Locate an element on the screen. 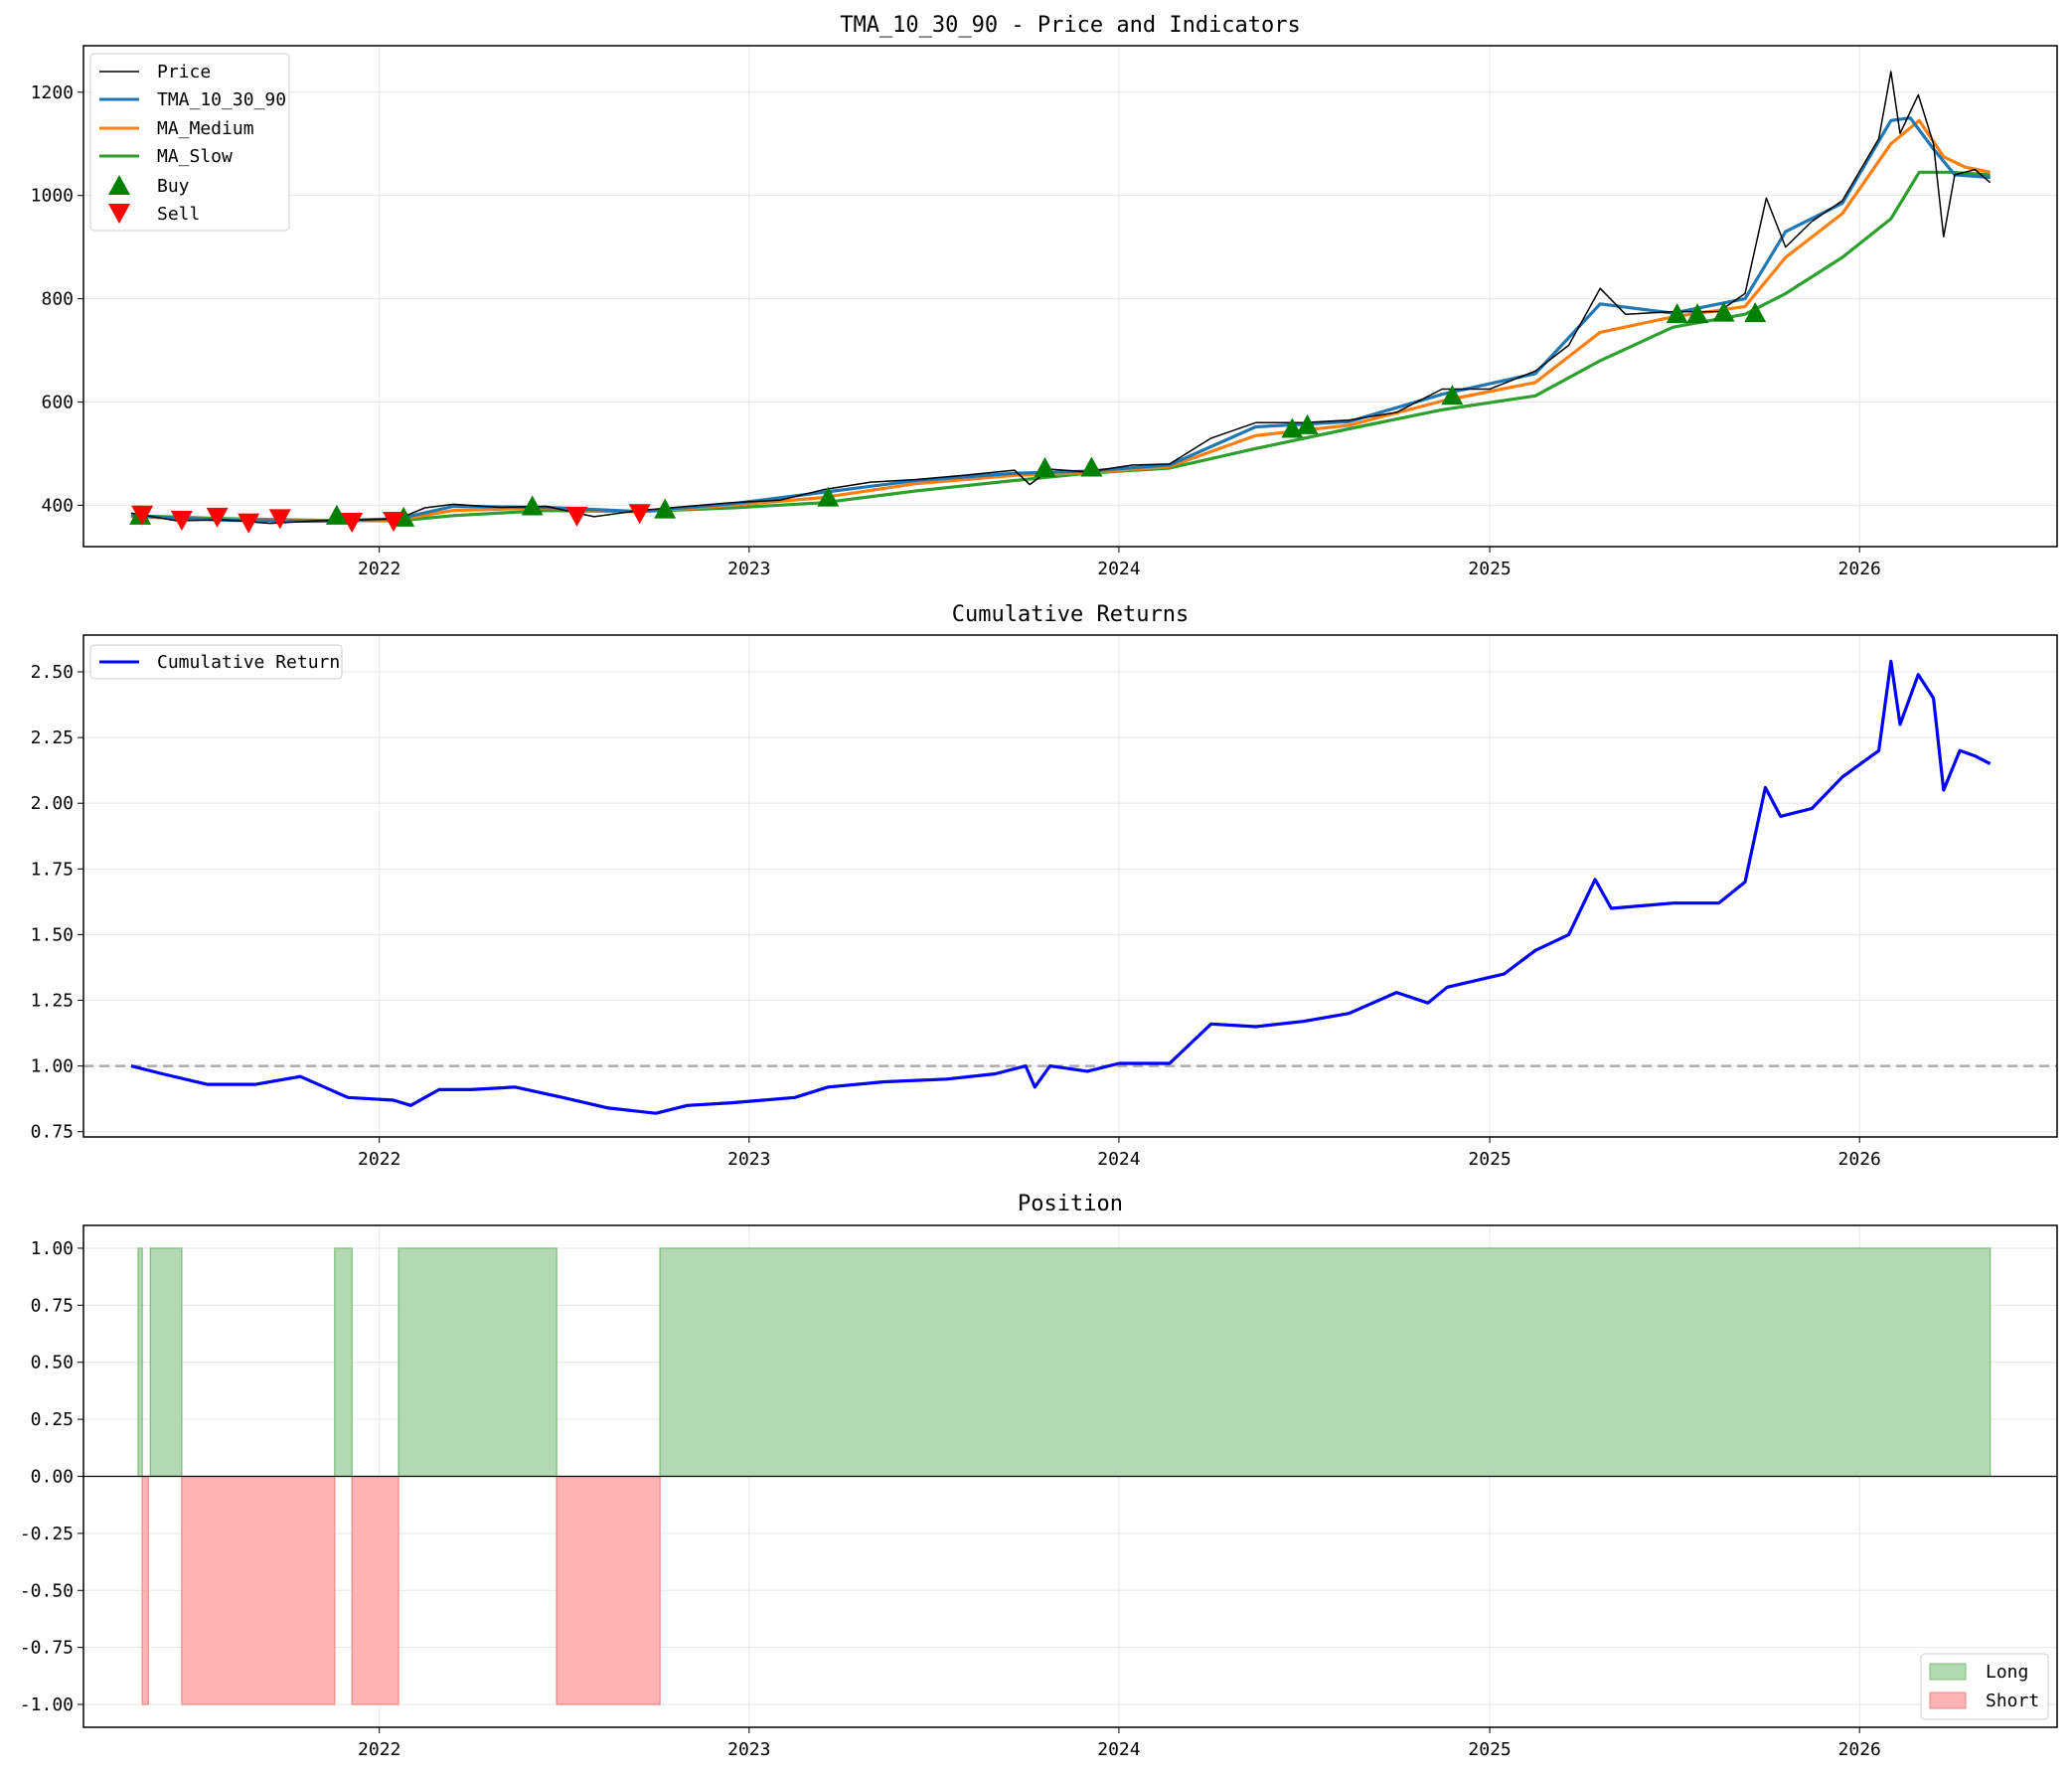 The width and height of the screenshot is (2072, 1774). price-x-ticks: 2022 2023 2024 2025 2026 is located at coordinates (1119, 563).